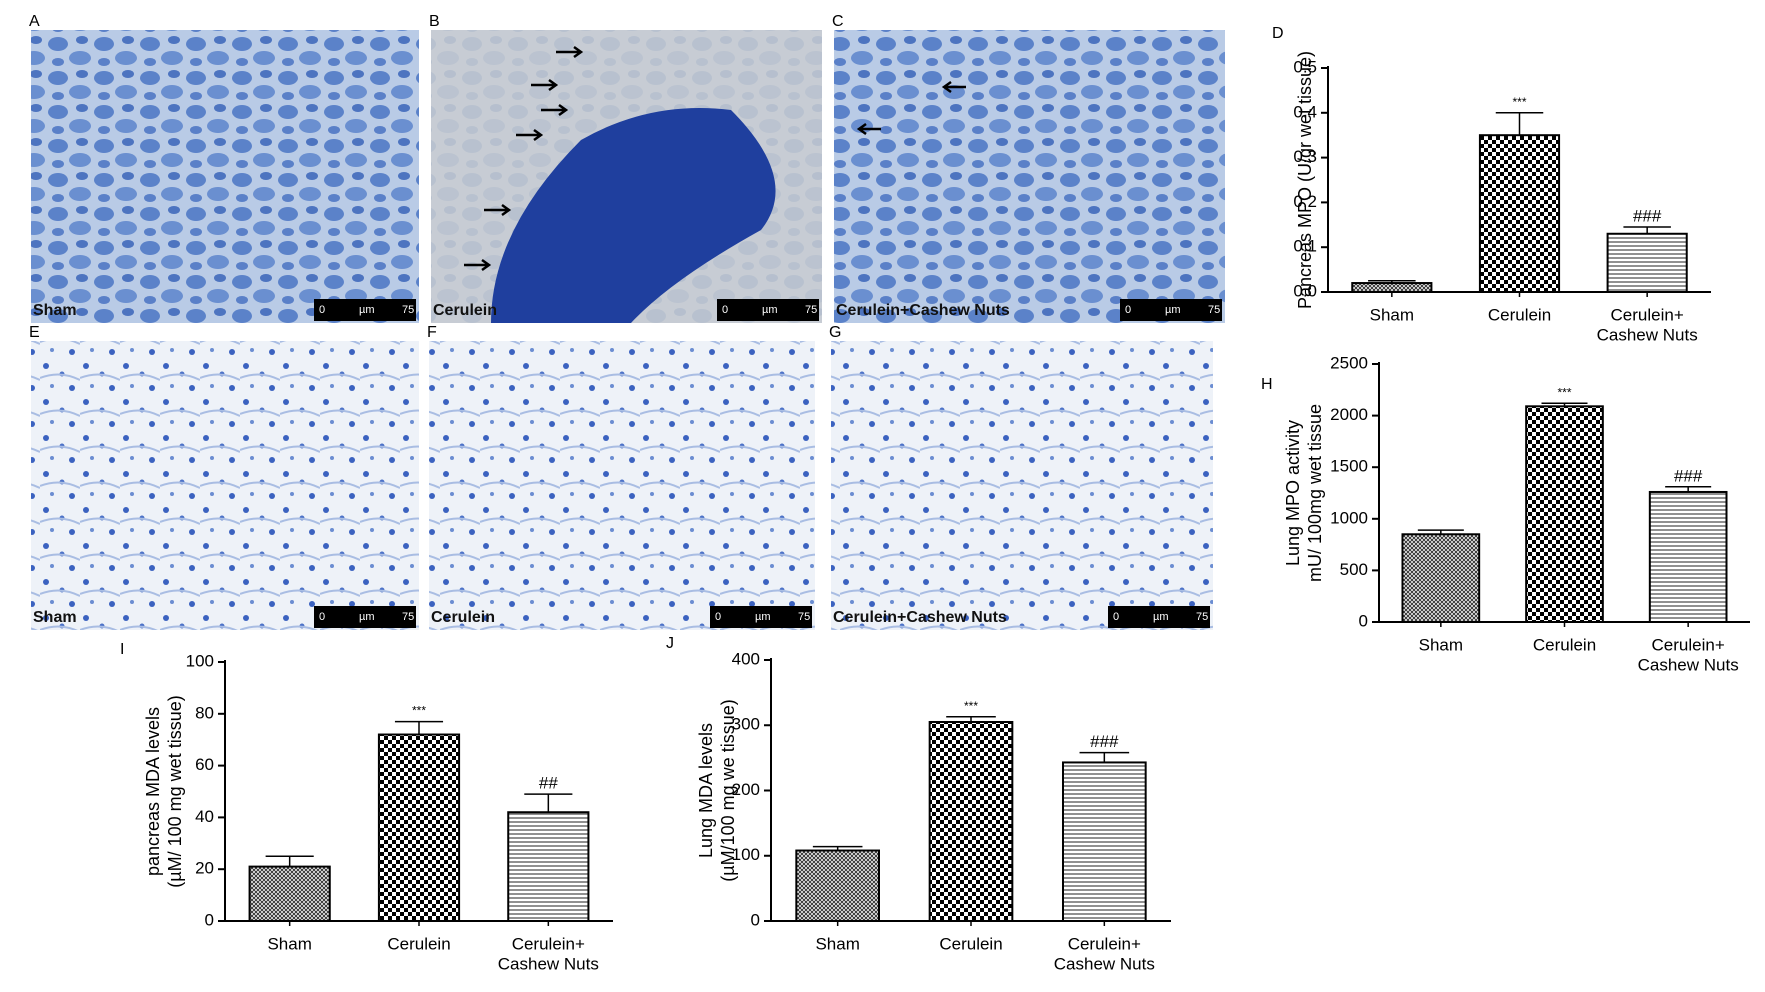  I want to click on tissue-blob, so click(633, 215).